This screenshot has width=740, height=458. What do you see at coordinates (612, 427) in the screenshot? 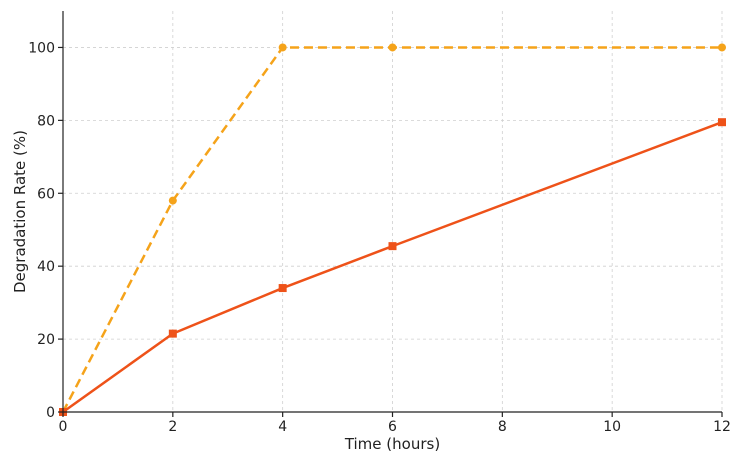
I see `x-tick-label: 10` at bounding box center [612, 427].